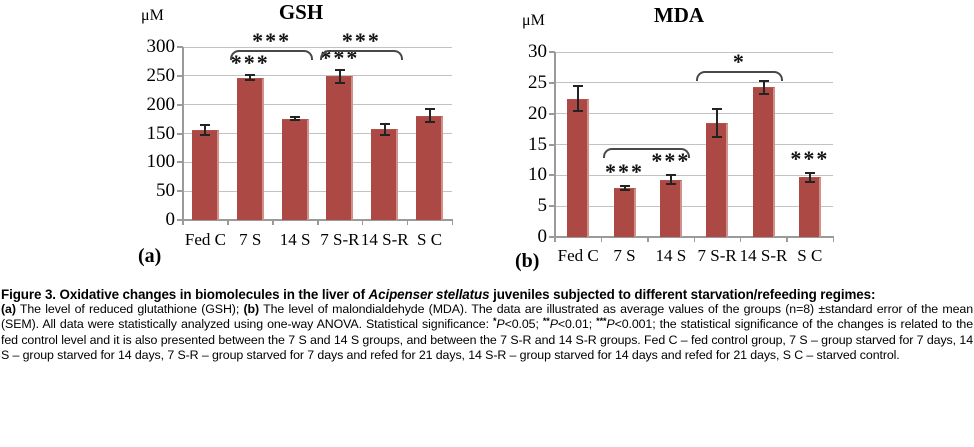  Describe the element at coordinates (8, 309) in the screenshot. I see `caption-text-segment: (a)` at that location.